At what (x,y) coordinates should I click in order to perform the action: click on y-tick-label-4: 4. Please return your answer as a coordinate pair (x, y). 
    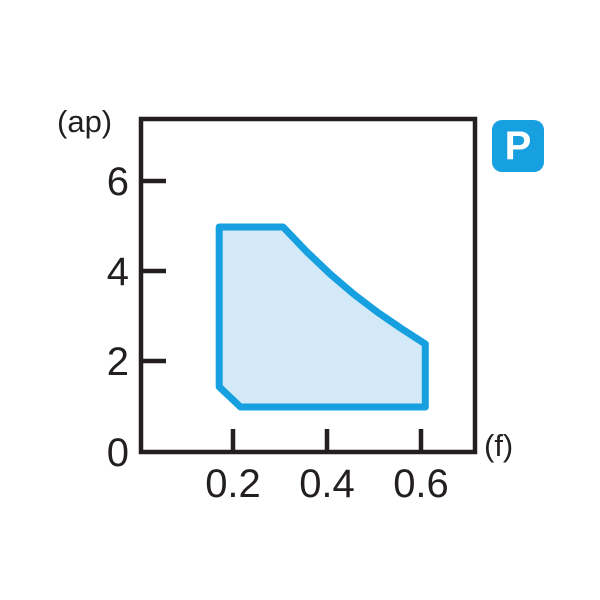
    Looking at the image, I should click on (118, 272).